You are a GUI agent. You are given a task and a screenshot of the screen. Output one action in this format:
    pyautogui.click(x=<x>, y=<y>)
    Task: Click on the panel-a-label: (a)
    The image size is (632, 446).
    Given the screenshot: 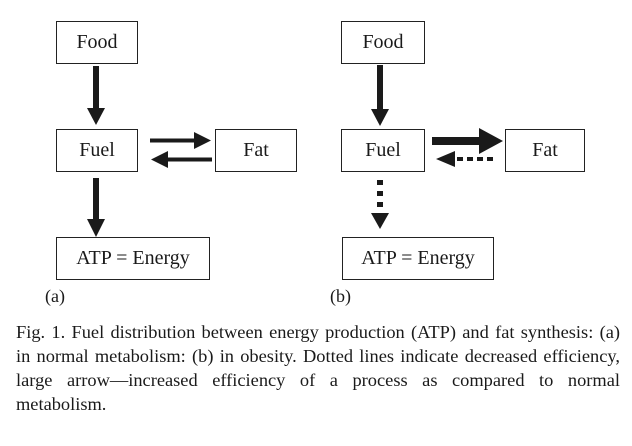 What is the action you would take?
    pyautogui.click(x=55, y=296)
    